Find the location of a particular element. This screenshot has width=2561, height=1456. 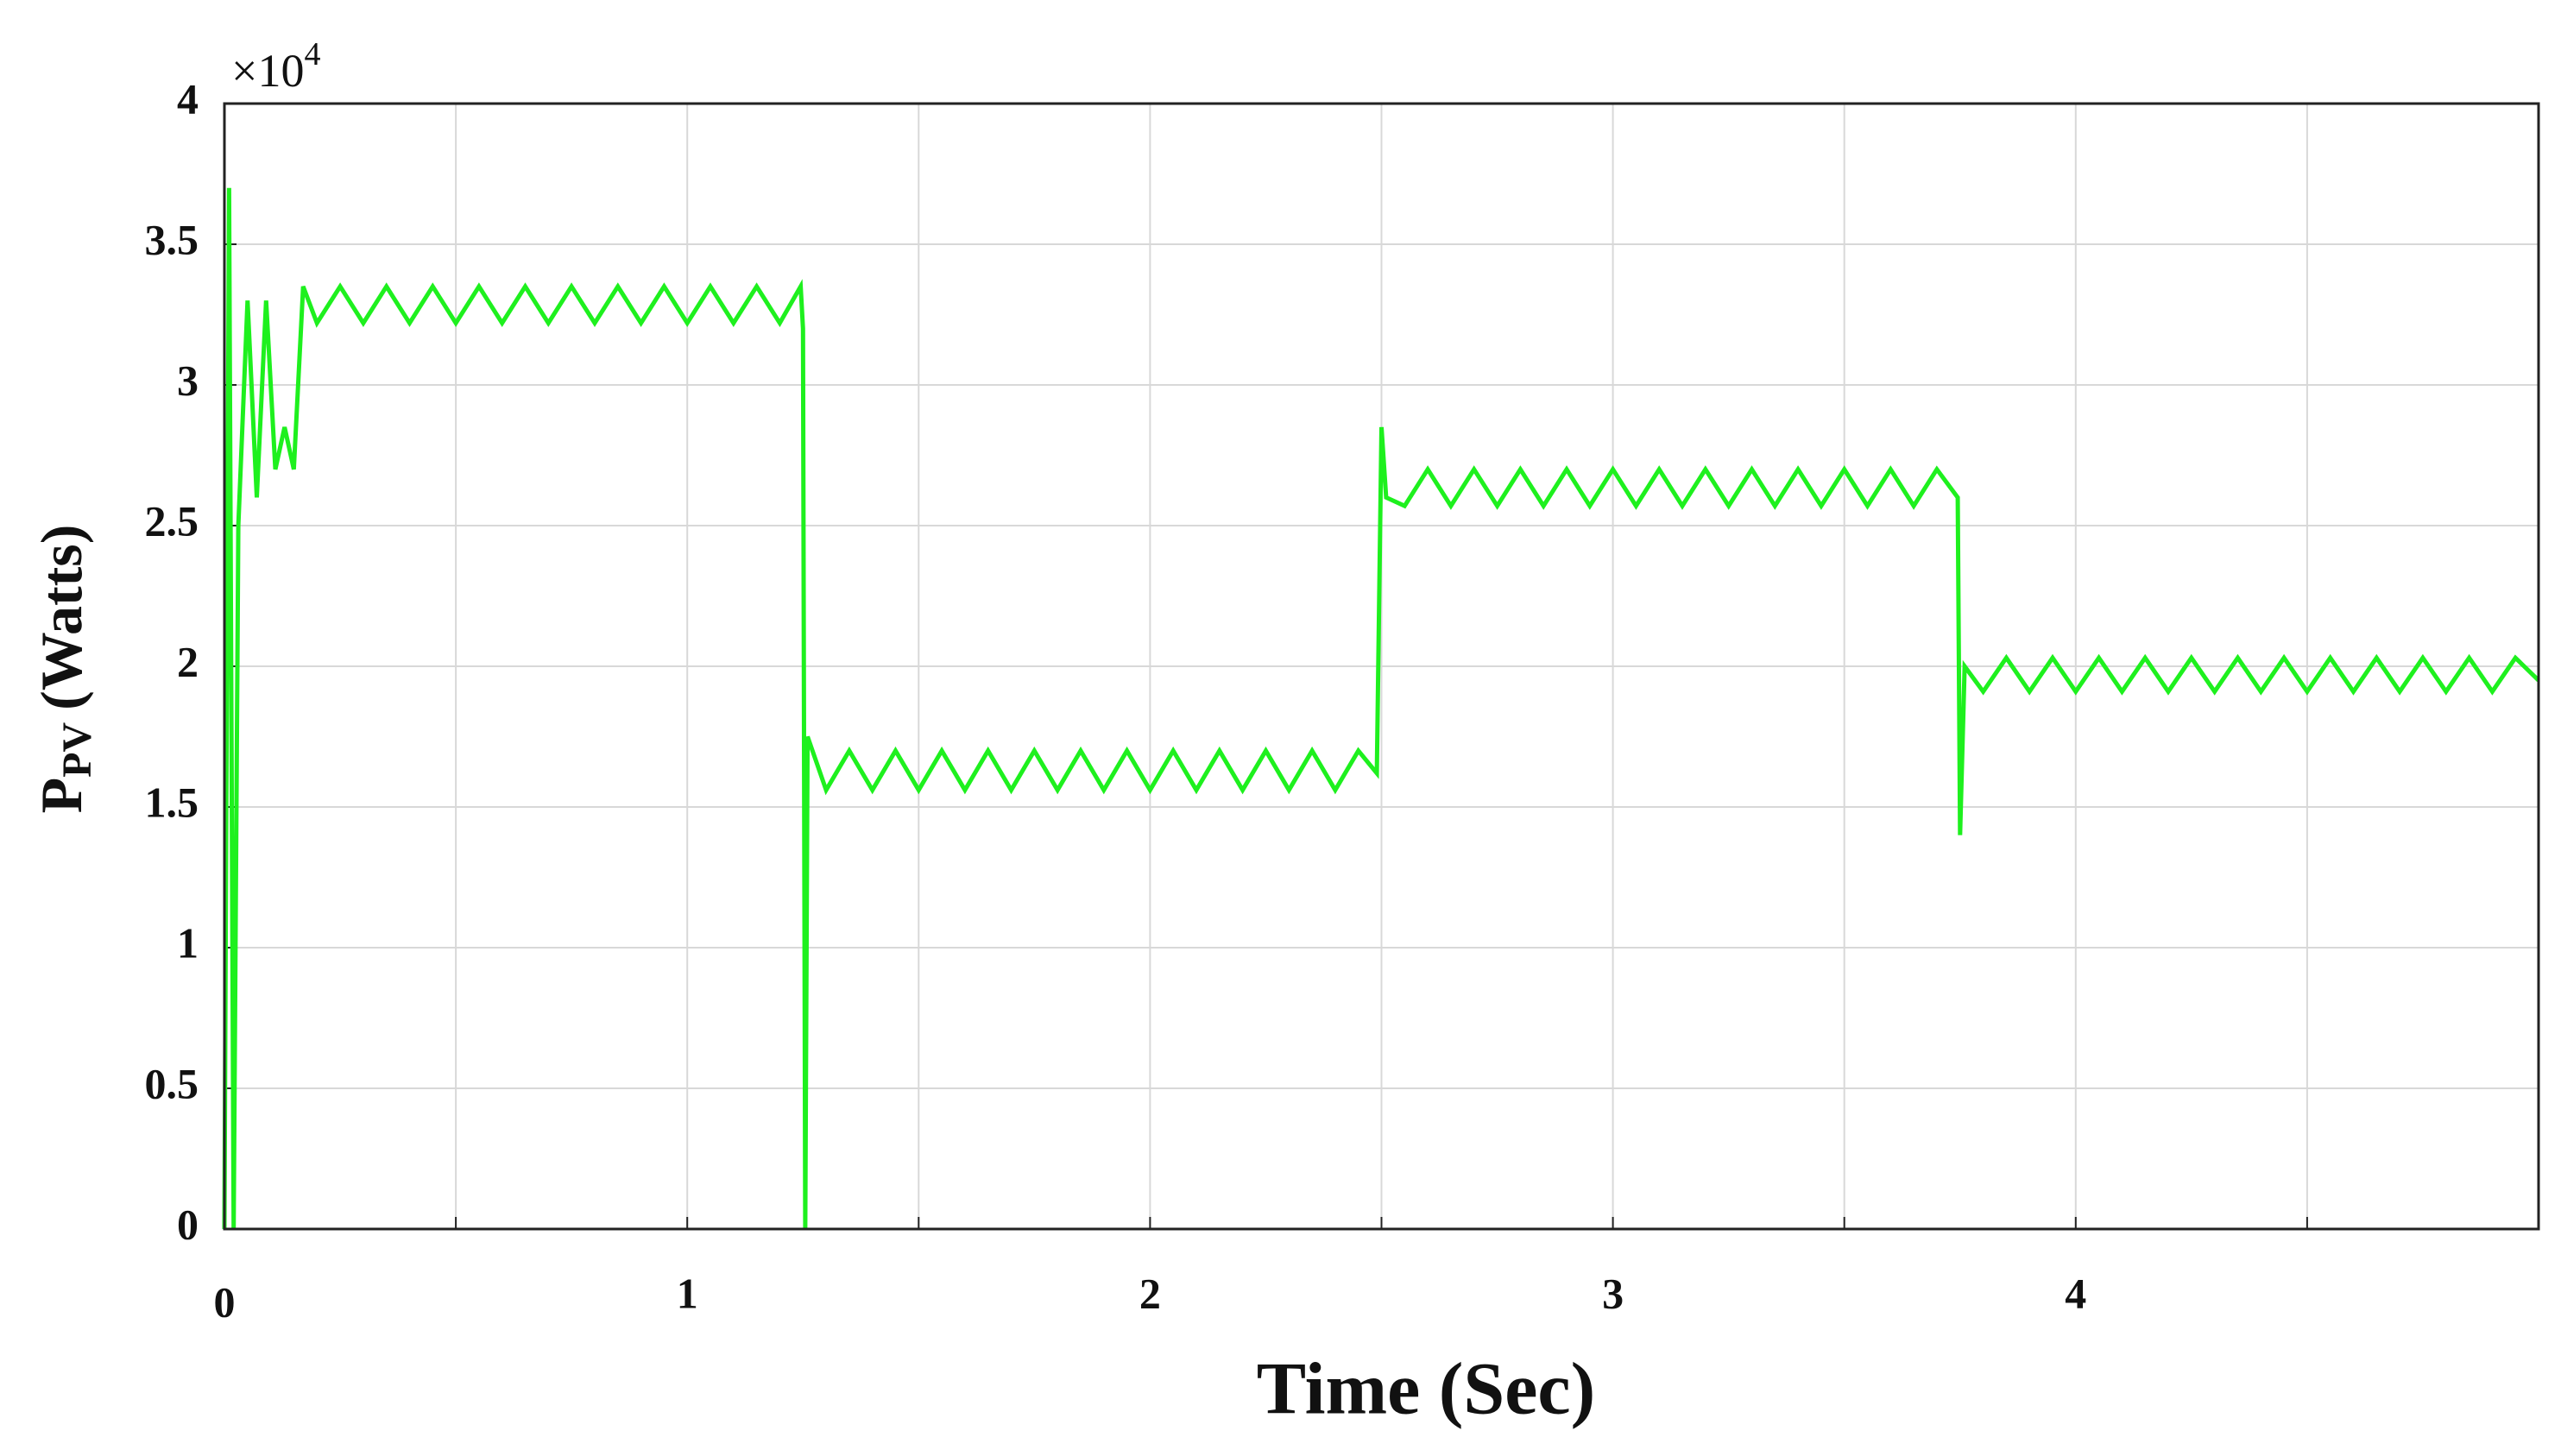

y-multiplier: ×10⁴ is located at coordinates (275, 67).